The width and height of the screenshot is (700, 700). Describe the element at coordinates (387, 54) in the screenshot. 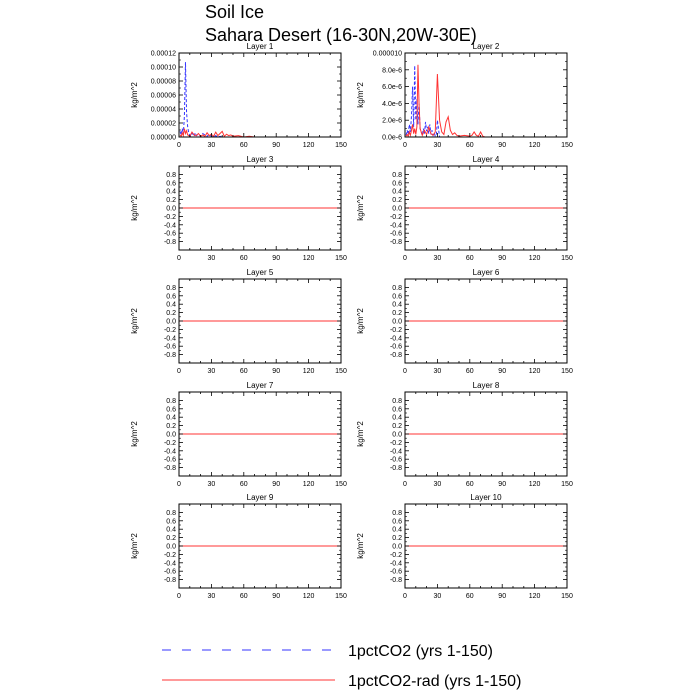

I see `y-tick-label: 0.000010` at that location.